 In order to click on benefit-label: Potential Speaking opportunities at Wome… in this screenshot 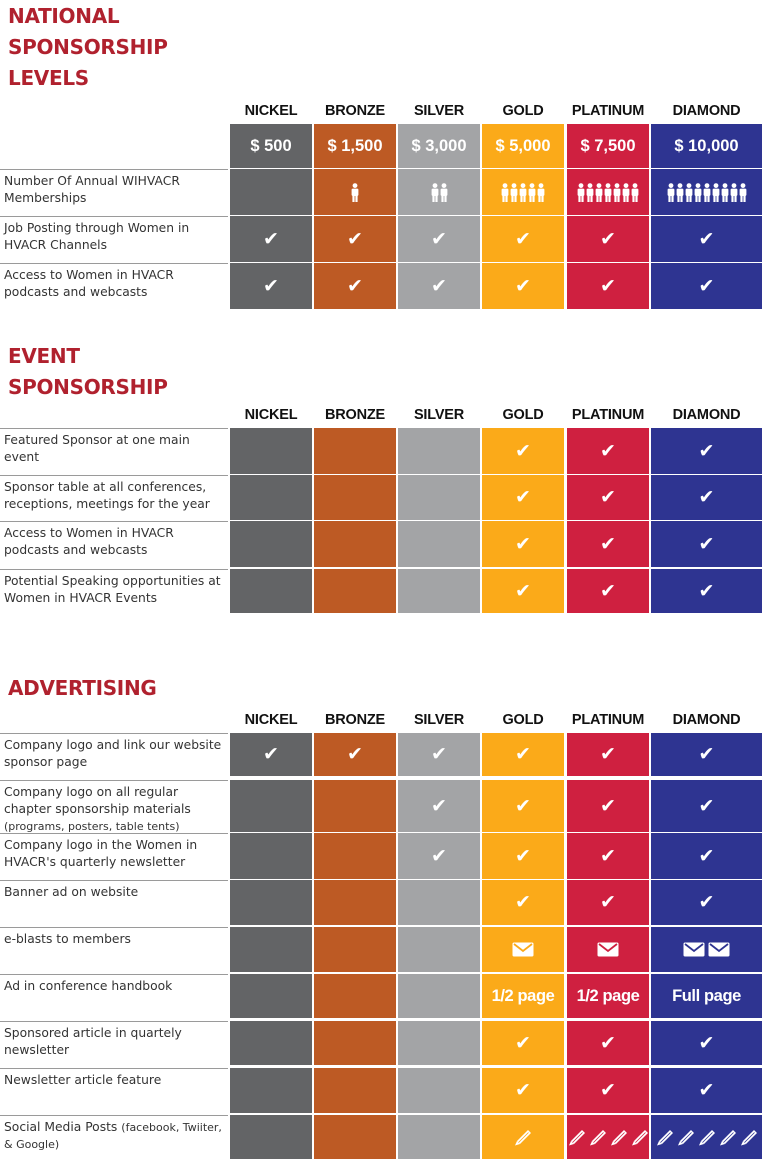, I will do `click(114, 591)`.